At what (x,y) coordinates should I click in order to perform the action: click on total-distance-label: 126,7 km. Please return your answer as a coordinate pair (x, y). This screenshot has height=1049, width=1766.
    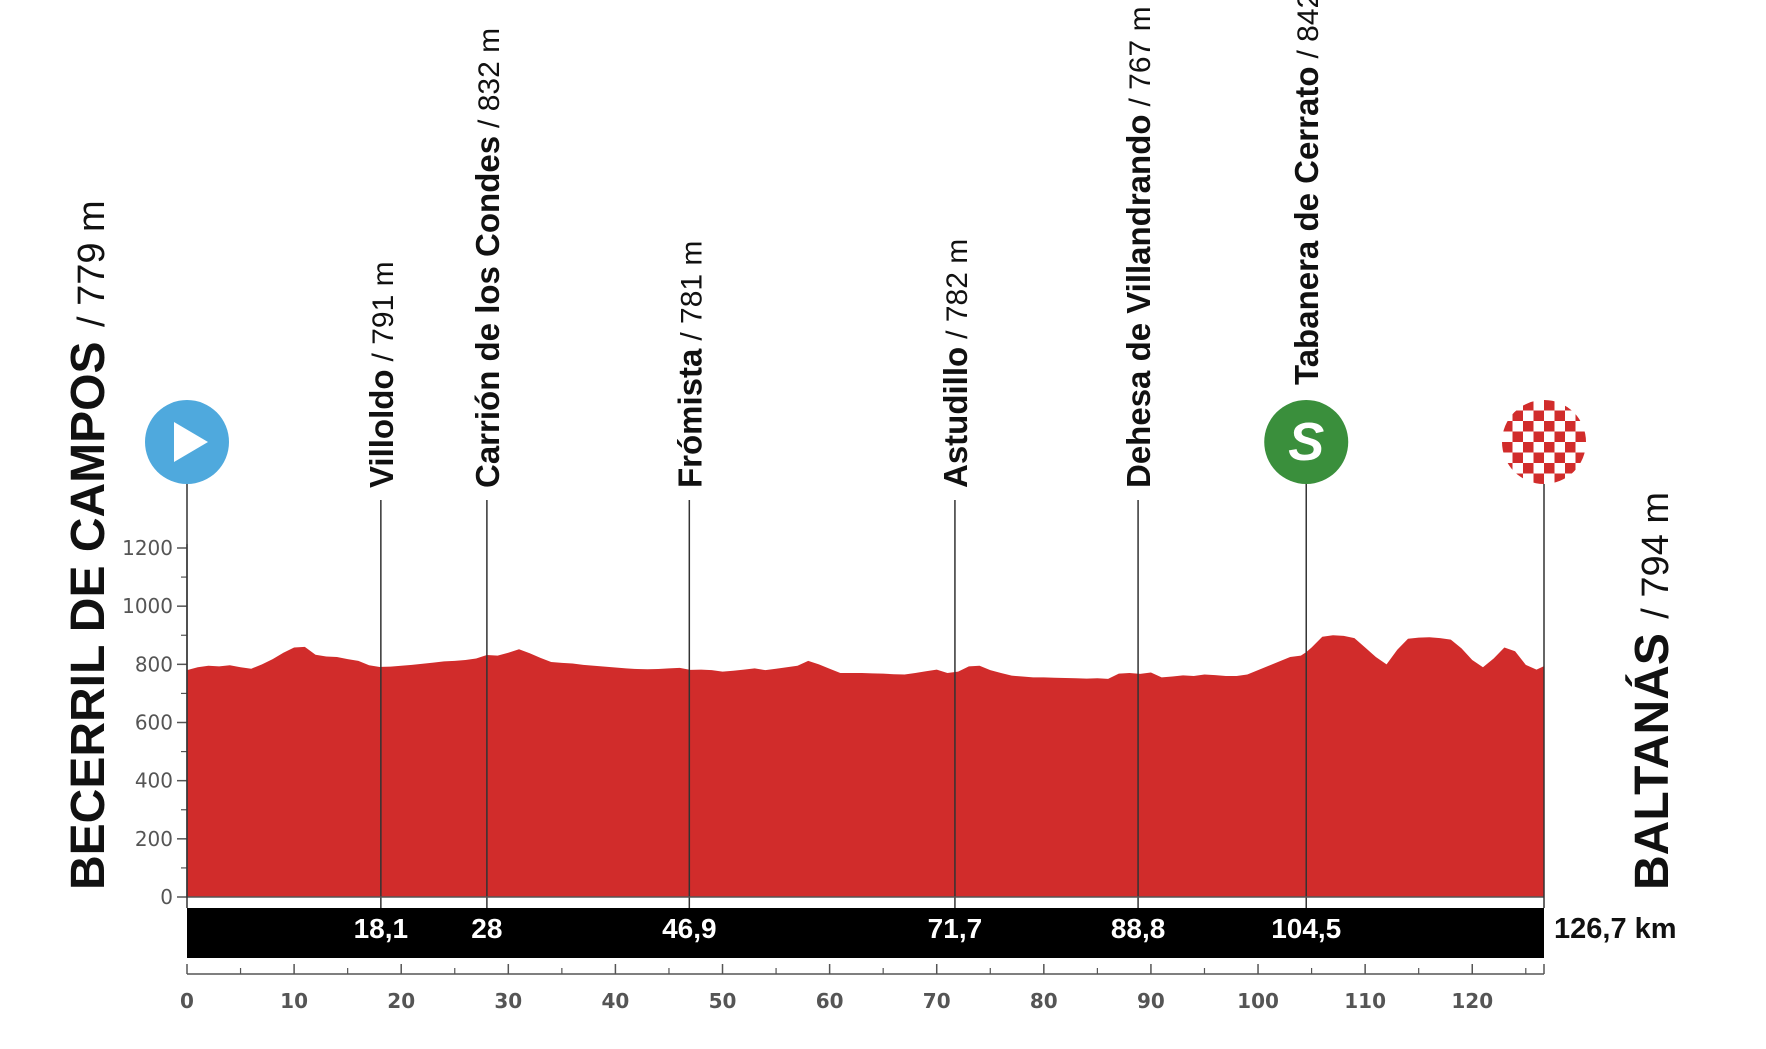
    Looking at the image, I should click on (1615, 929).